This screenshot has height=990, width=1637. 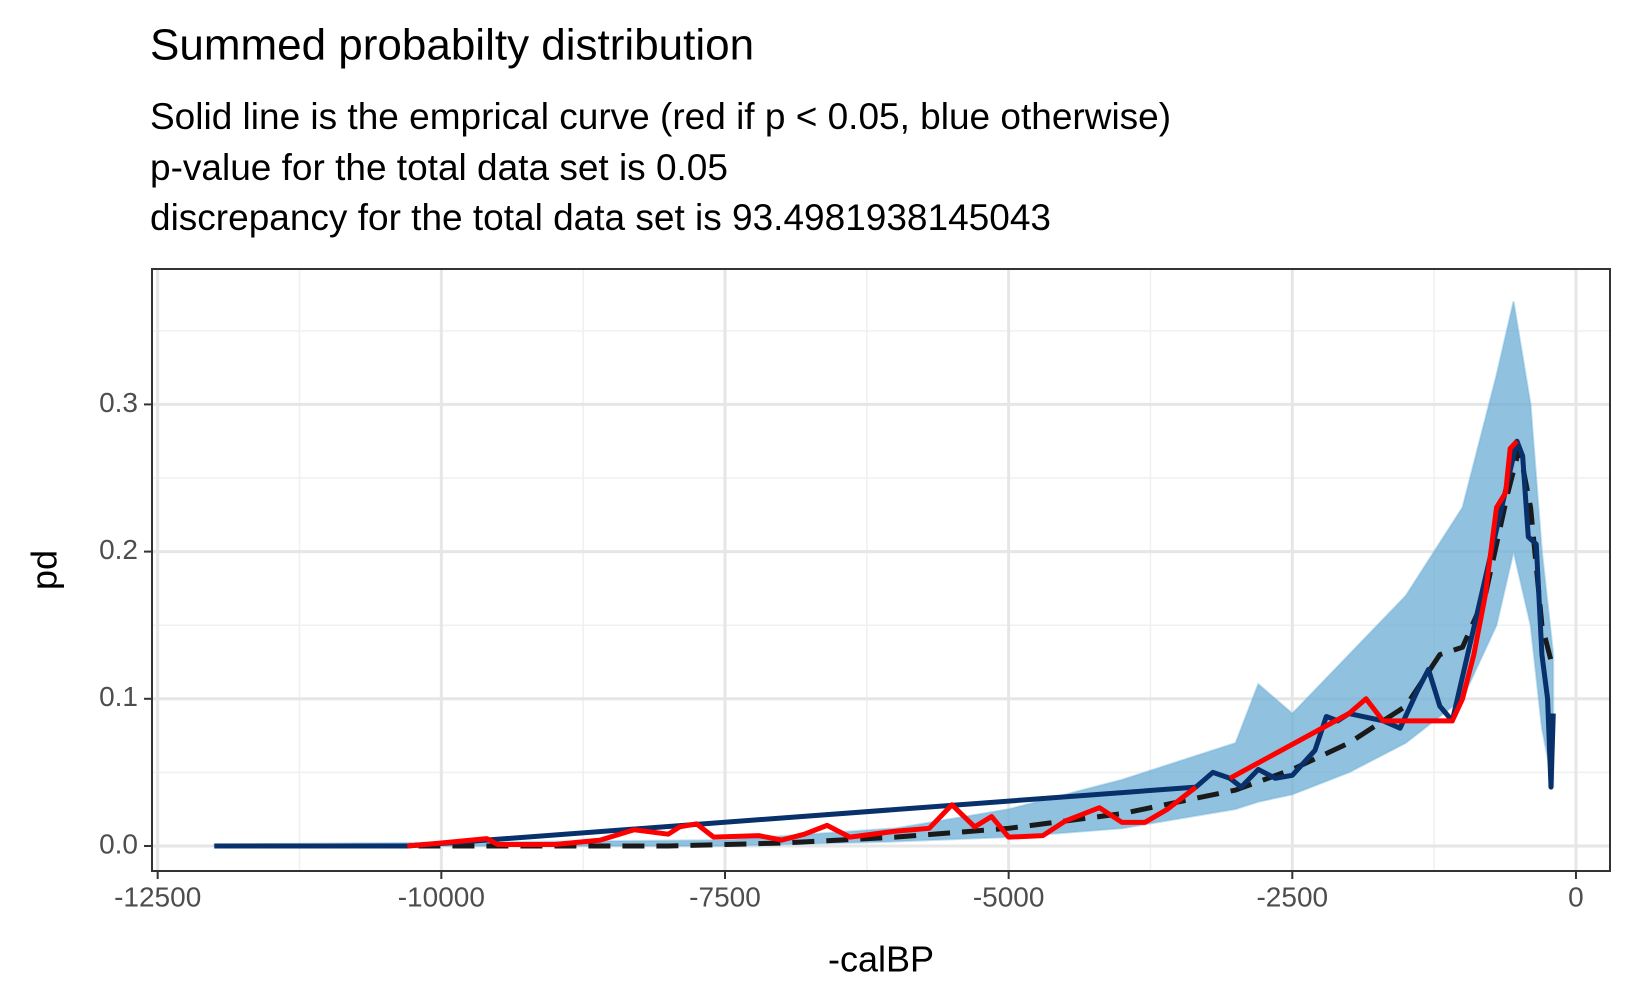 I want to click on x-tick-label: -5000, so click(x=1009, y=896).